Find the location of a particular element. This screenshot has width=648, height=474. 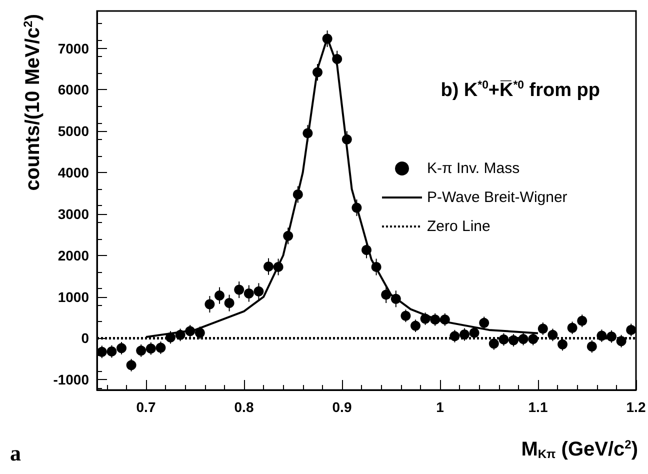

y-tick-label: 4000 is located at coordinates (74, 172).